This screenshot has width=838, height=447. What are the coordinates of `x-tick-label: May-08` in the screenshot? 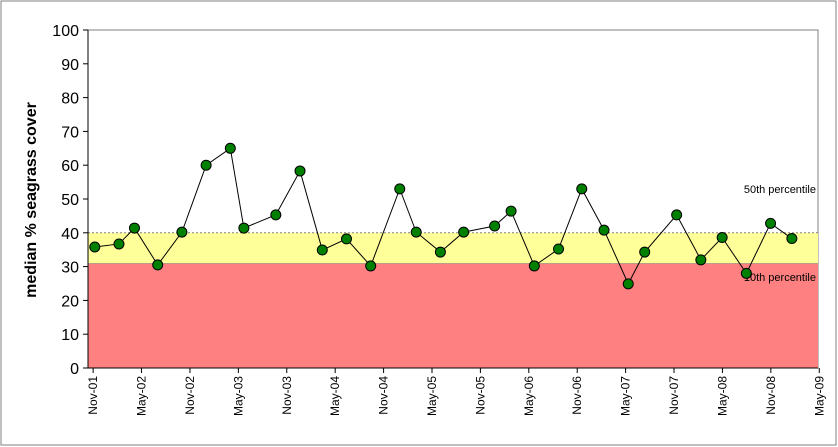 It's located at (722, 396).